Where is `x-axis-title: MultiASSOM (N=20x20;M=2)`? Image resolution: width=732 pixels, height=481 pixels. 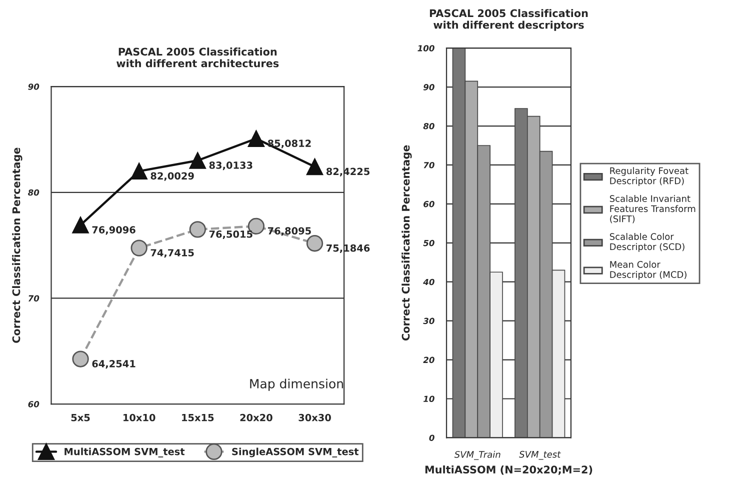
x-axis-title: MultiASSOM (N=20x20;M=2) is located at coordinates (508, 470).